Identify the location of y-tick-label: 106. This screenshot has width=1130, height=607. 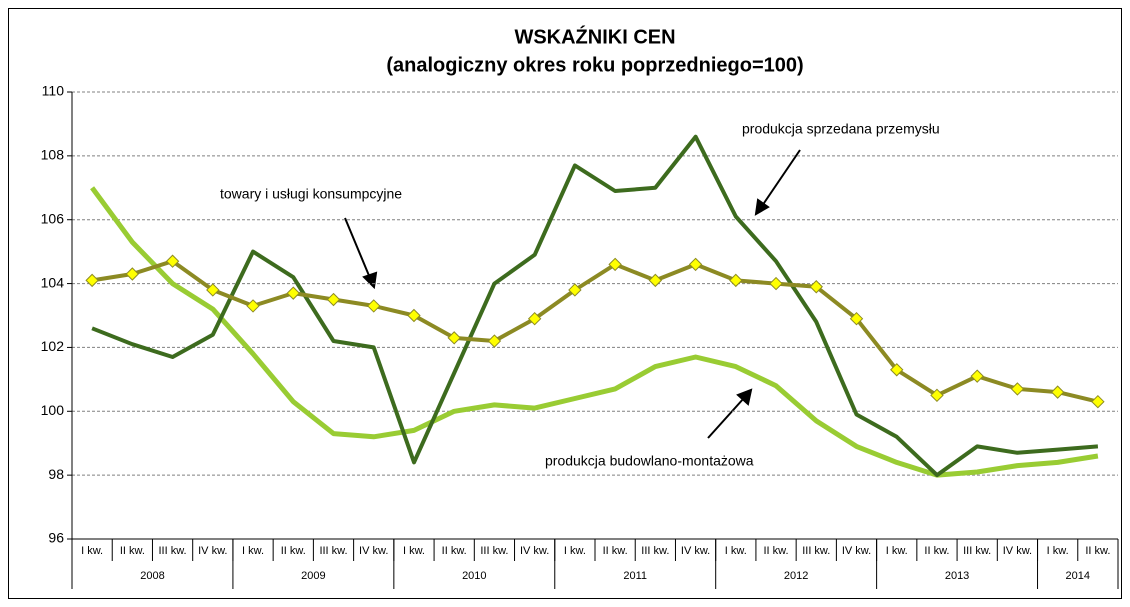
(53, 218).